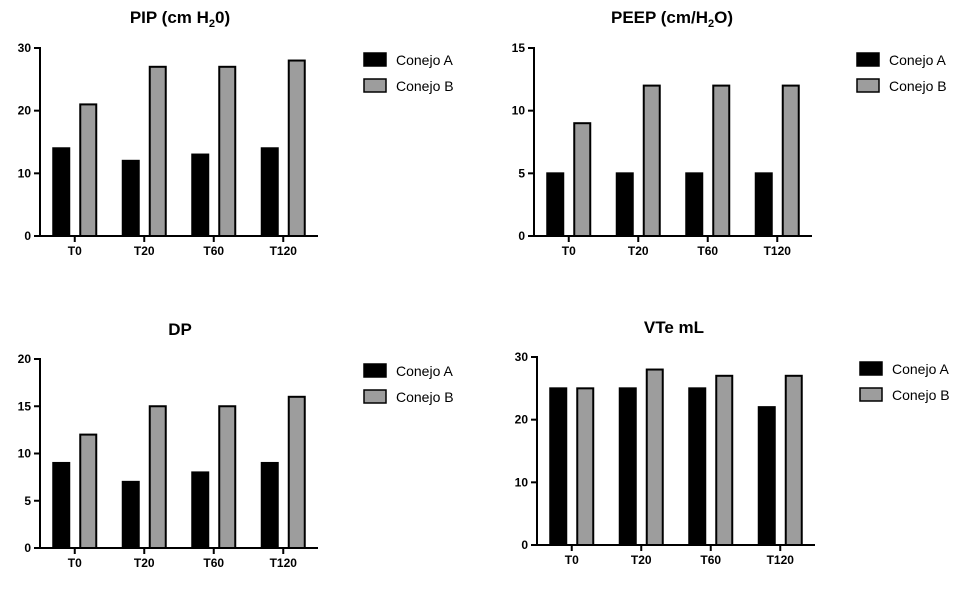  Describe the element at coordinates (672, 19) in the screenshot. I see `chart-title: PEEP (cm/H2O)` at that location.